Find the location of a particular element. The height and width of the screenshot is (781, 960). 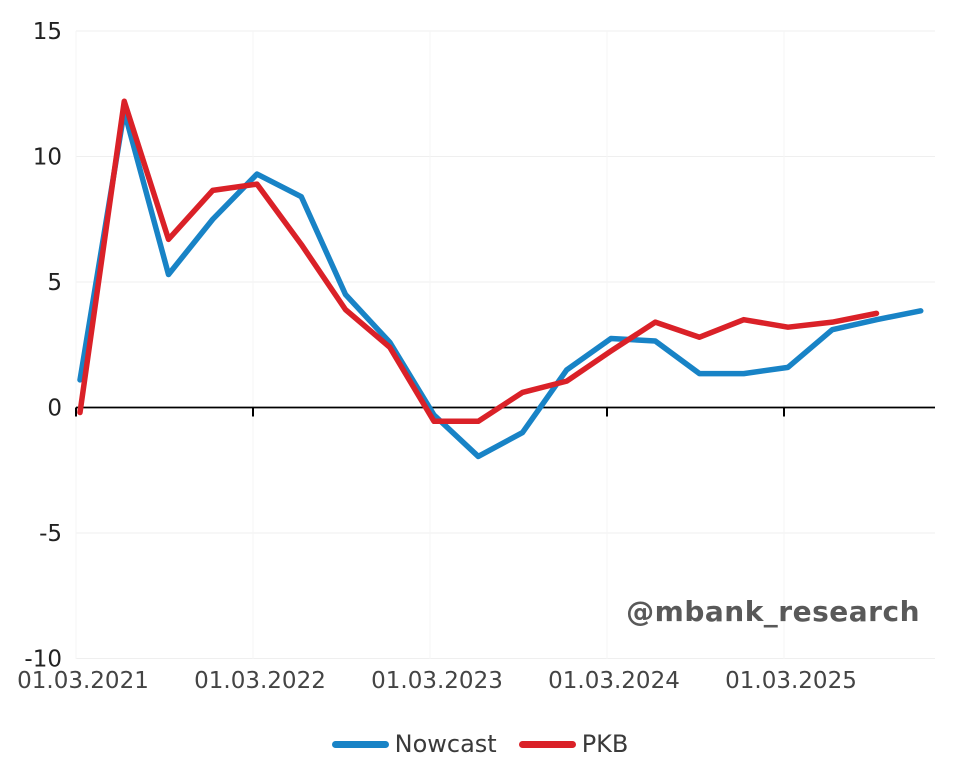

x-axis-tick-label: 01.03.2022 is located at coordinates (260, 681).